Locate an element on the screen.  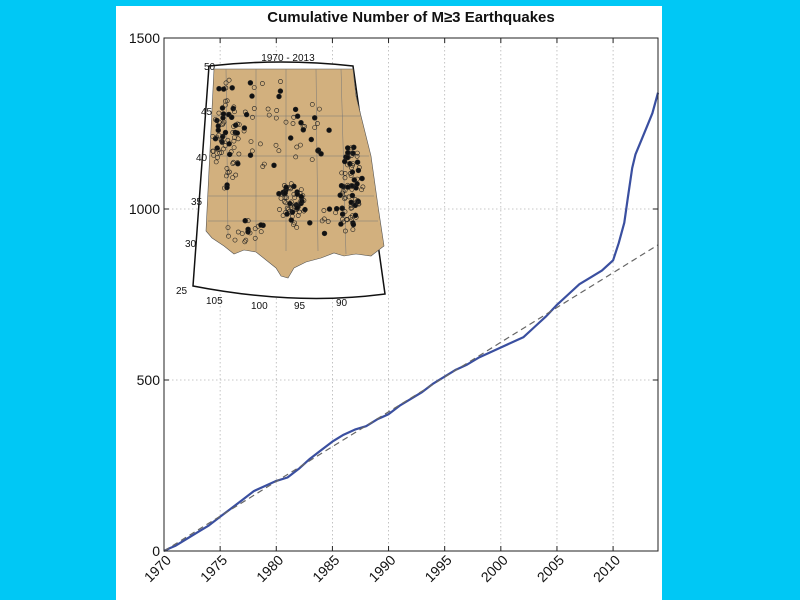
x-tick-label: 2005 is located at coordinates (550, 568).